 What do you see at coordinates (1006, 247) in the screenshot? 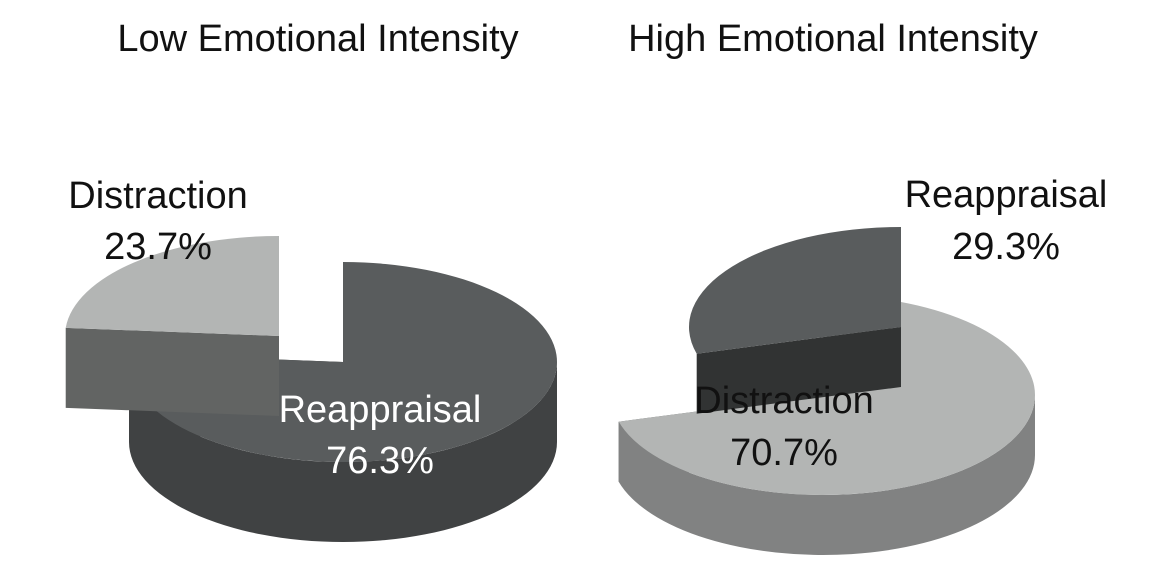
I see `high-reappraisal-value-label: 29.3%` at bounding box center [1006, 247].